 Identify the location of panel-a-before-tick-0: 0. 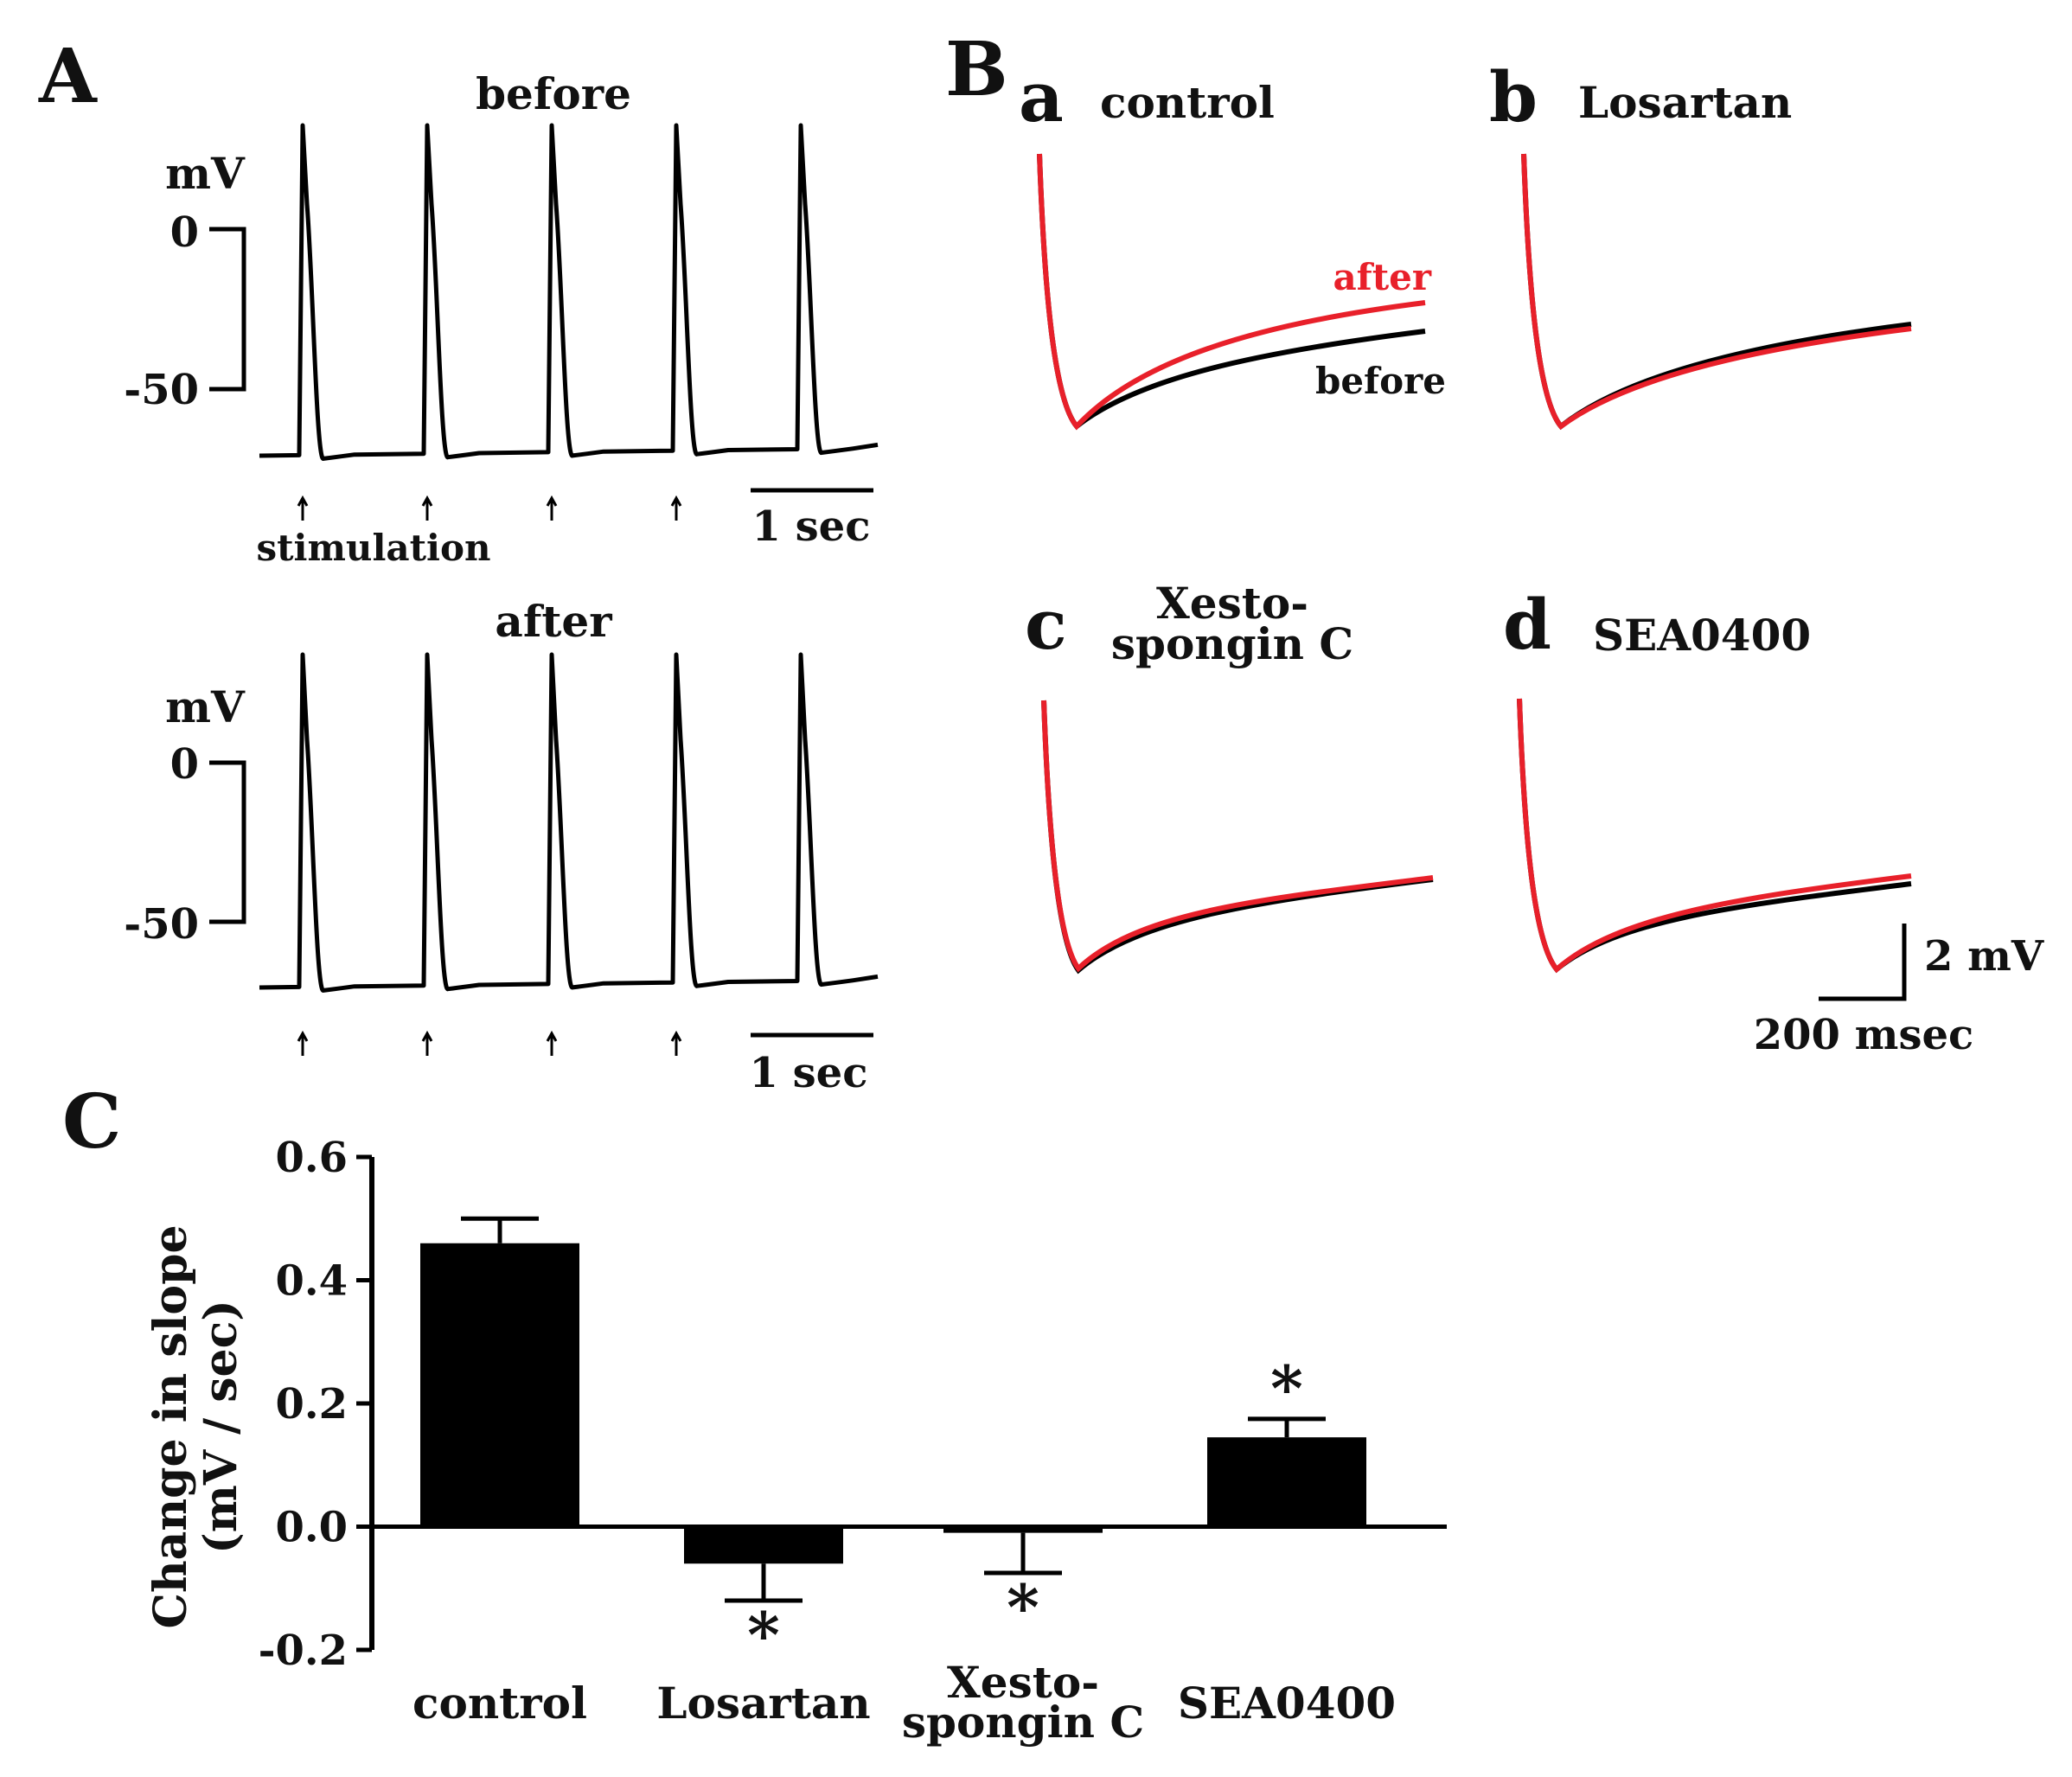
(184, 233).